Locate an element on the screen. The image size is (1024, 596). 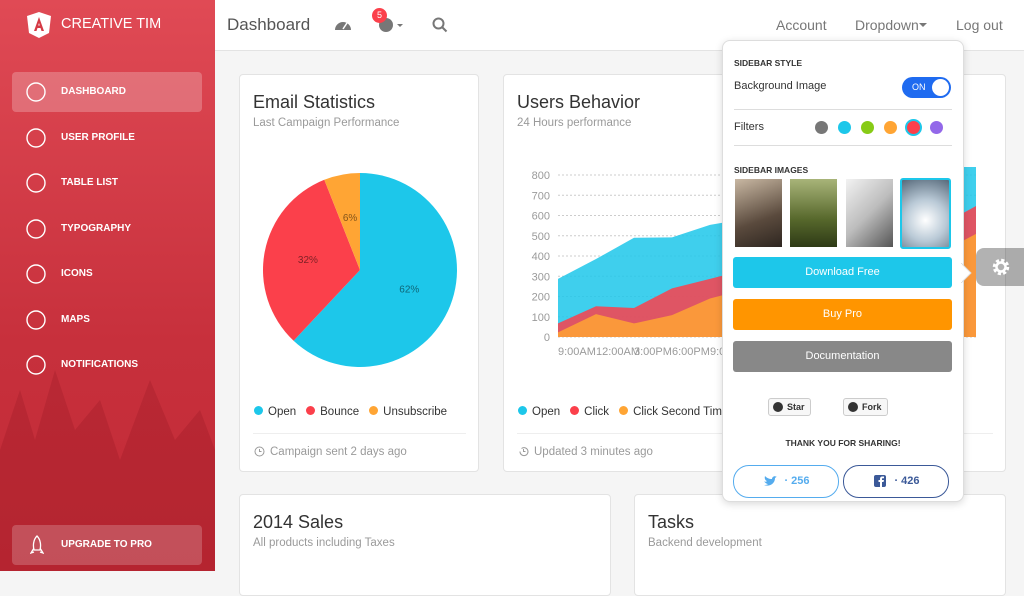
dropdown-link: Dropdown is located at coordinates (887, 25).